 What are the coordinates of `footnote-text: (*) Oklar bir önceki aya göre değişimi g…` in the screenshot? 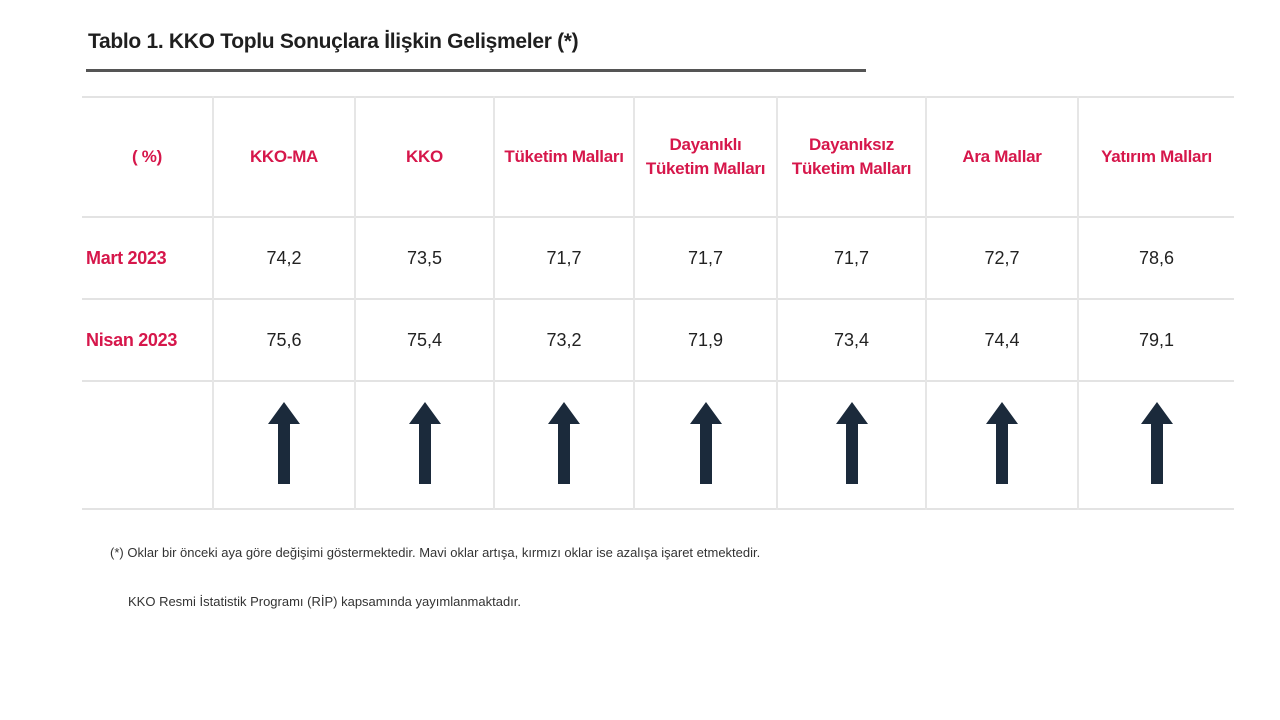 It's located at (435, 552).